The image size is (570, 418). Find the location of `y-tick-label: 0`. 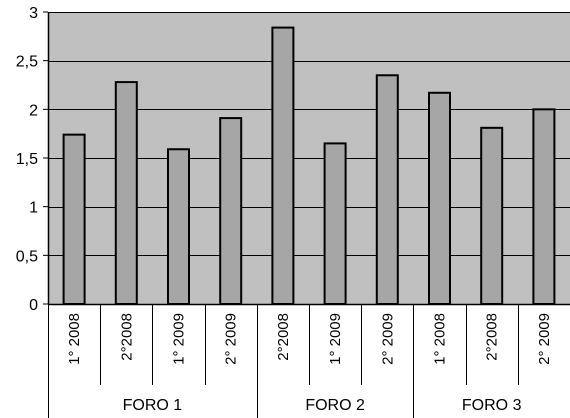

y-tick-label: 0 is located at coordinates (33, 305).